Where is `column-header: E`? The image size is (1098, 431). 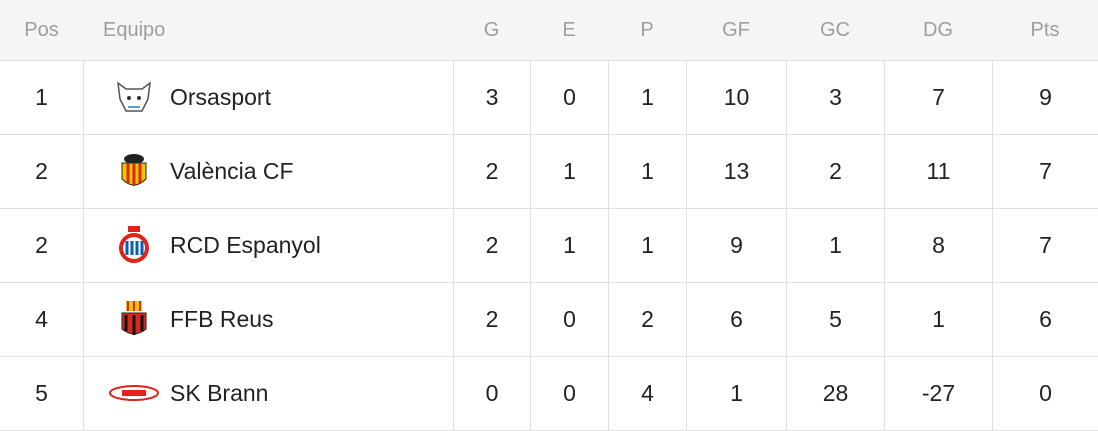
column-header: E is located at coordinates (569, 30).